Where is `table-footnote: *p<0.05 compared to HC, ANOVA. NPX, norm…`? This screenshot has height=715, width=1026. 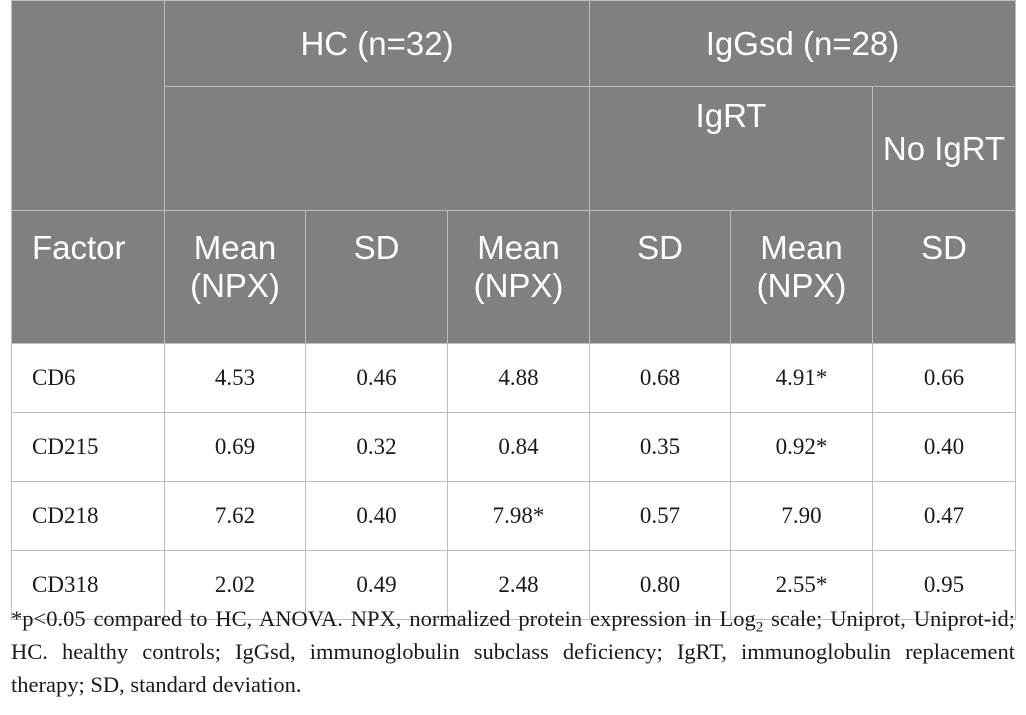 table-footnote: *p<0.05 compared to HC, ANOVA. NPX, norm… is located at coordinates (513, 651).